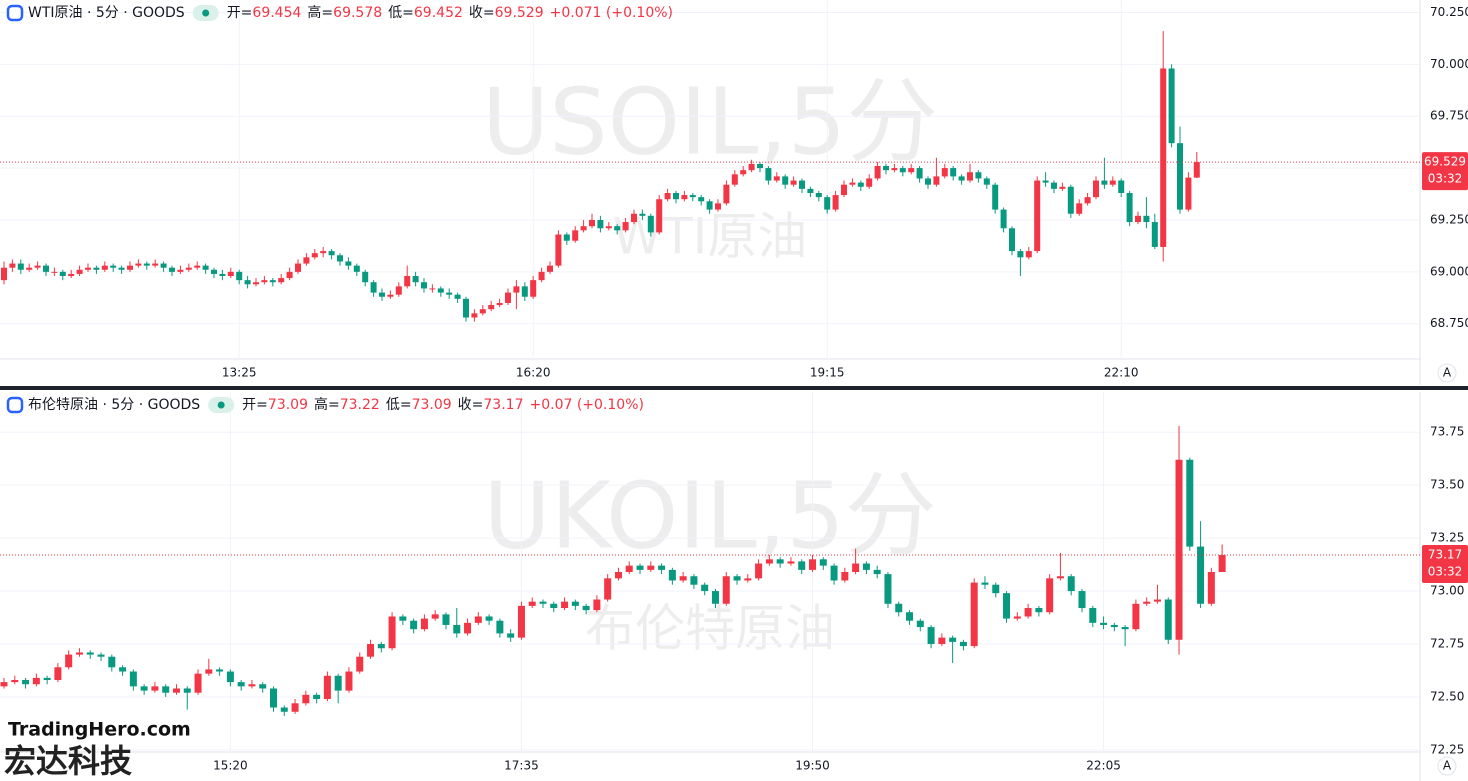  Describe the element at coordinates (533, 373) in the screenshot. I see `x-tick-label: 16:20` at that location.